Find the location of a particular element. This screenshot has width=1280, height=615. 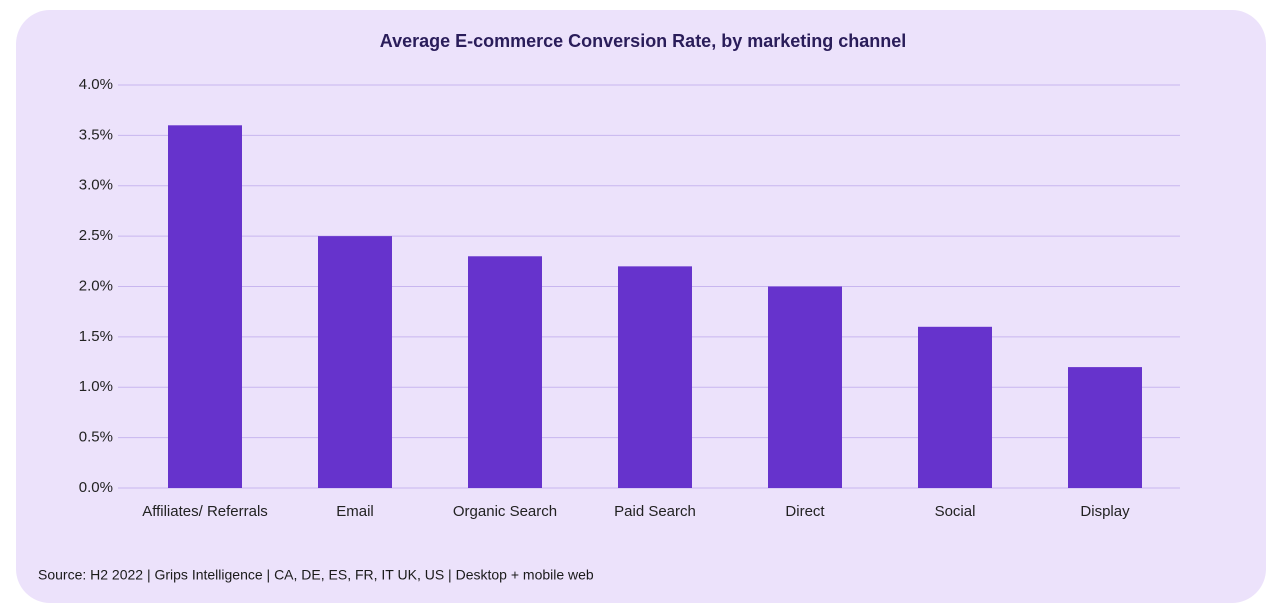

y-tick-label: 3.5% is located at coordinates (96, 134).